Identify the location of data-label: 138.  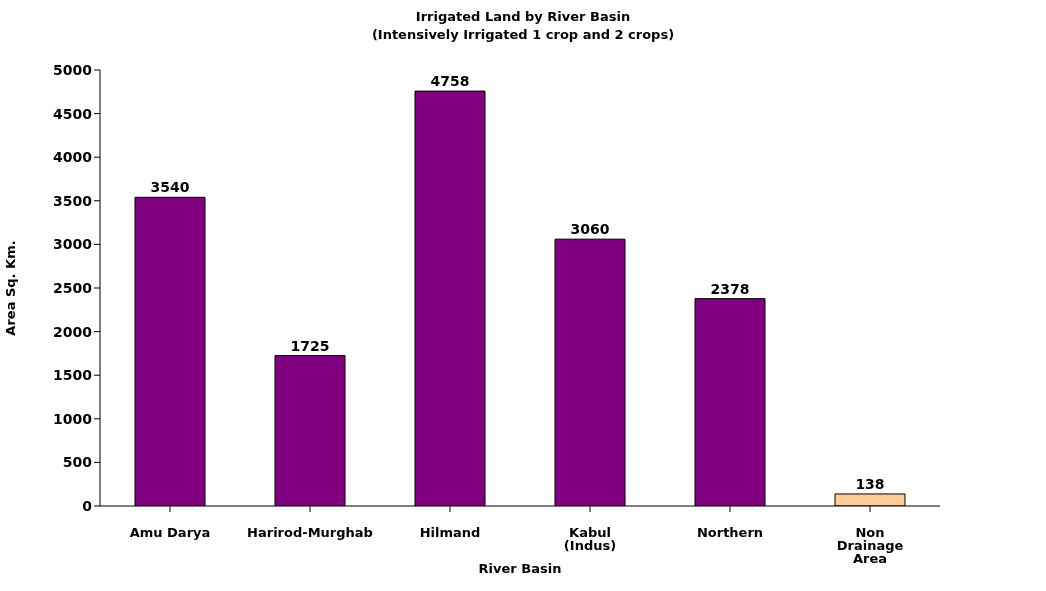
(870, 483).